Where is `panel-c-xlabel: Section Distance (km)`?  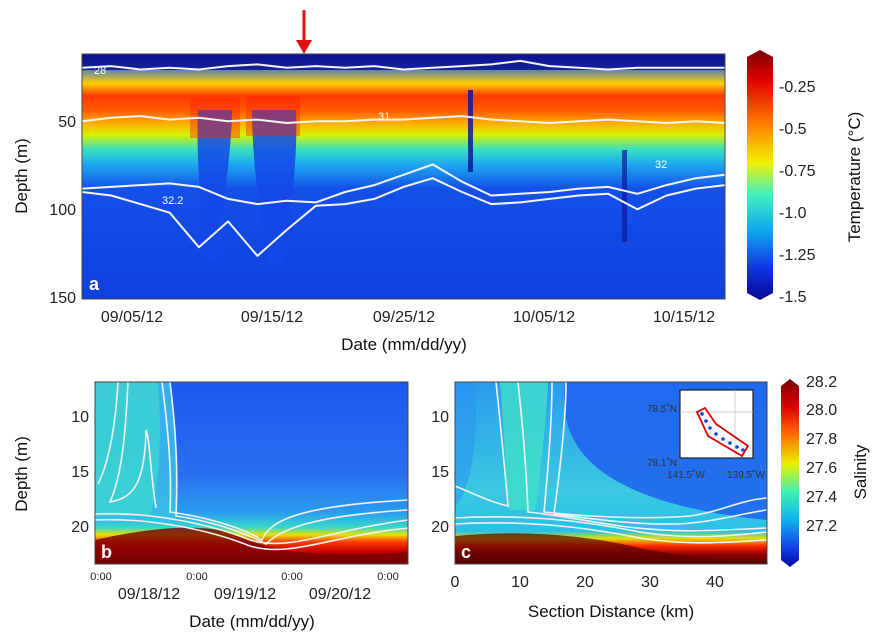
panel-c-xlabel: Section Distance (km) is located at coordinates (611, 611).